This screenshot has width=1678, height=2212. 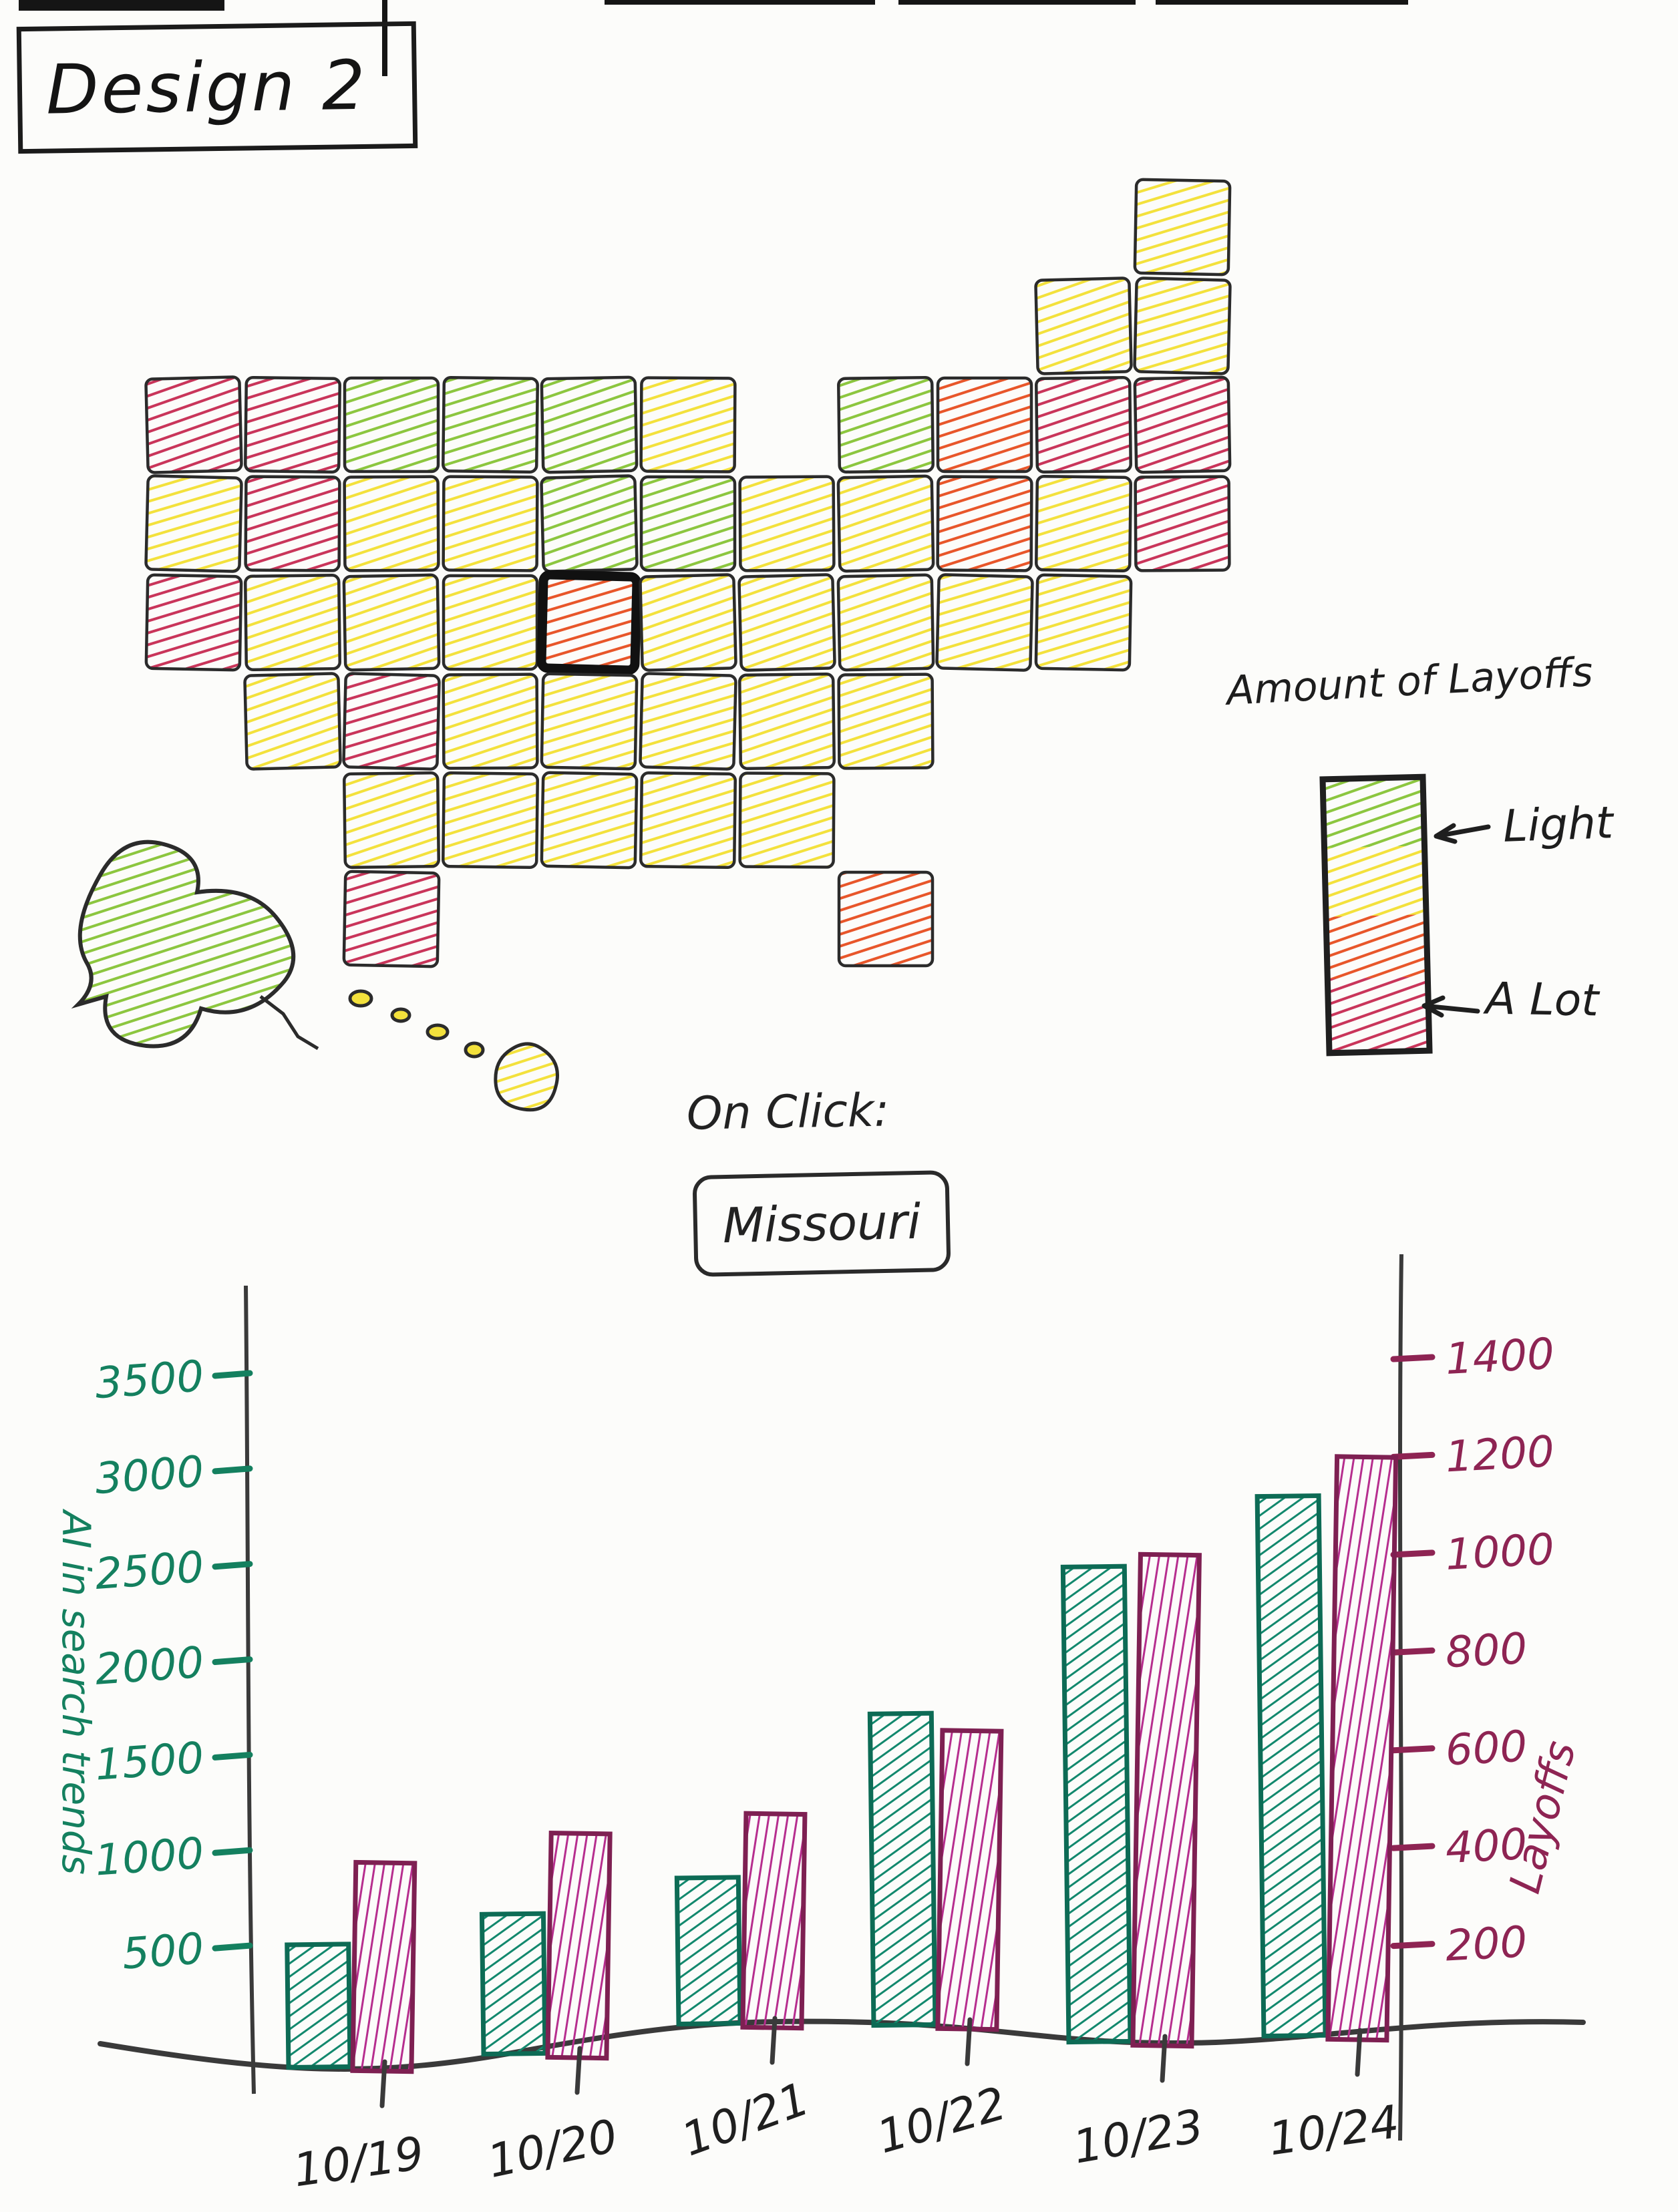 I want to click on bar-ai-trends-10/23, so click(x=1096, y=1804).